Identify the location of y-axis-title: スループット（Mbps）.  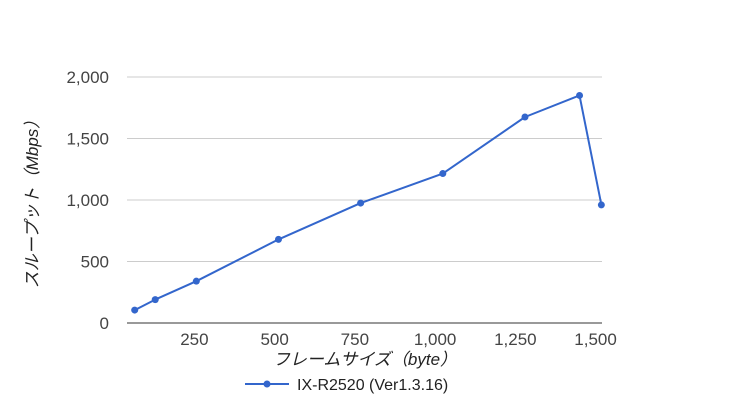
(32, 200).